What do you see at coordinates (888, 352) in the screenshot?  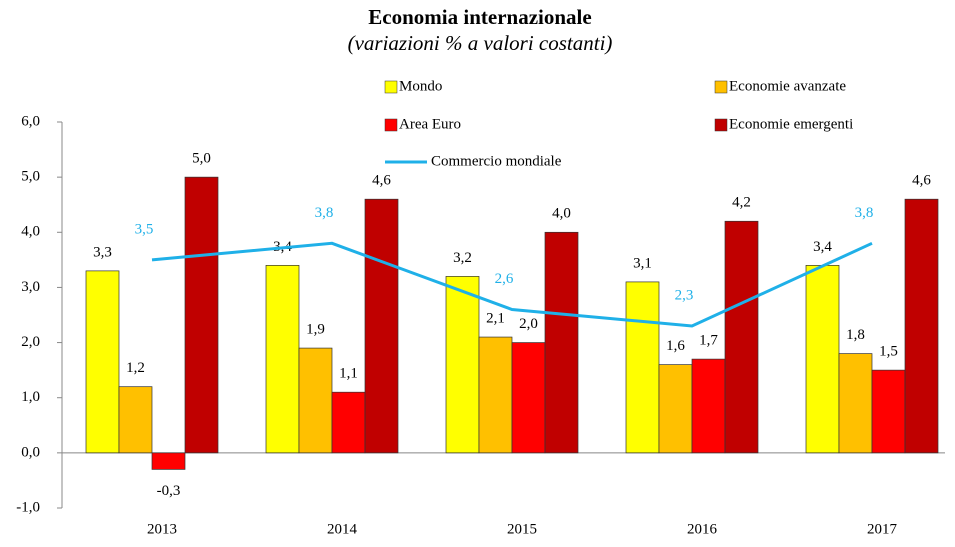 I see `data-label: 1,5` at bounding box center [888, 352].